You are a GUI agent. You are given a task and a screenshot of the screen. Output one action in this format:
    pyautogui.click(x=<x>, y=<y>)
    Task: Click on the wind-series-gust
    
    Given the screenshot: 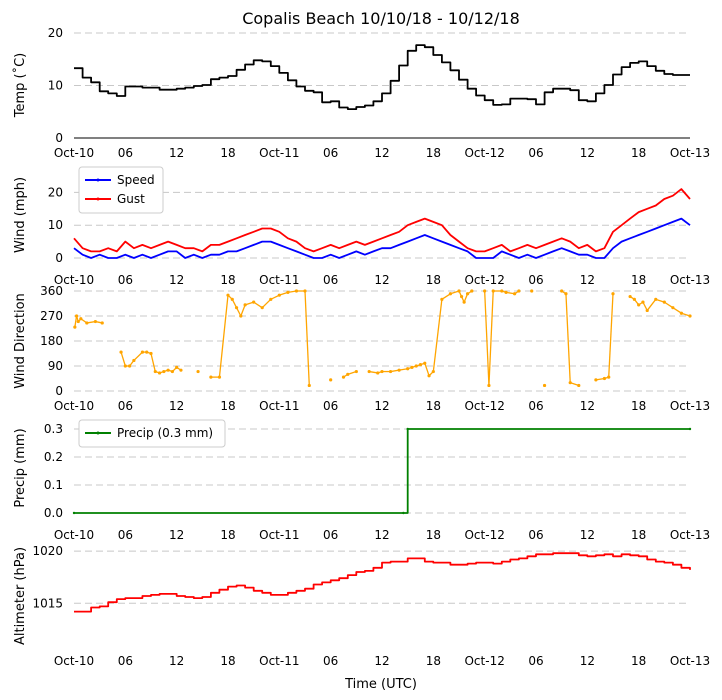 What is the action you would take?
    pyautogui.click(x=382, y=220)
    